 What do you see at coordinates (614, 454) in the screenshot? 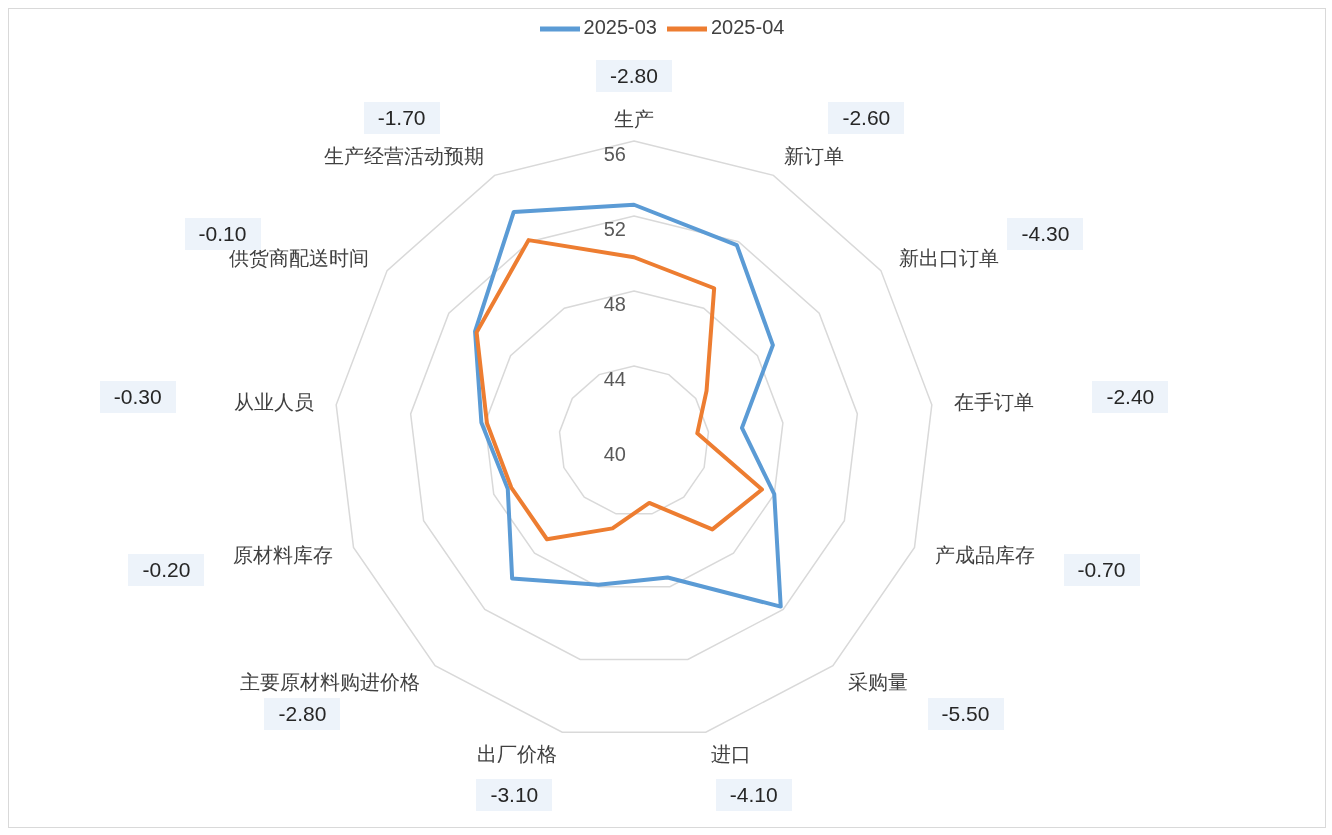
I see `y-tick-label: 40` at bounding box center [614, 454].